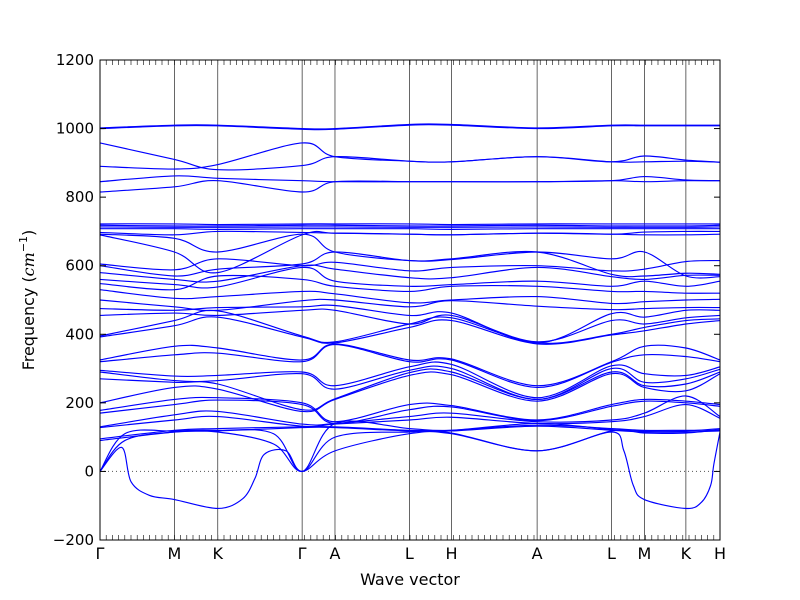 This screenshot has width=800, height=600. What do you see at coordinates (75, 129) in the screenshot?
I see `y-tick-label: 1000` at bounding box center [75, 129].